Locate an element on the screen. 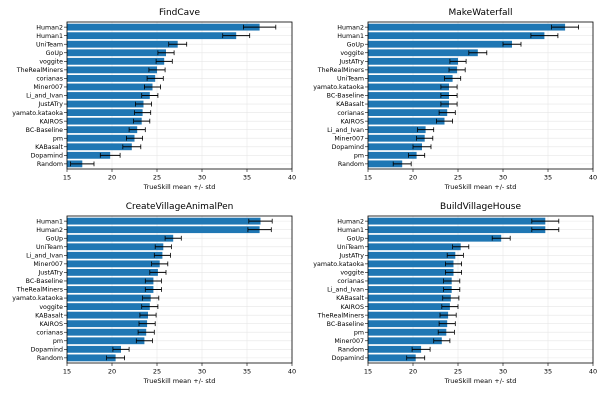 Image resolution: width=600 pixels, height=400 pixels. y-tick-label: BC-Baseline is located at coordinates (345, 324).